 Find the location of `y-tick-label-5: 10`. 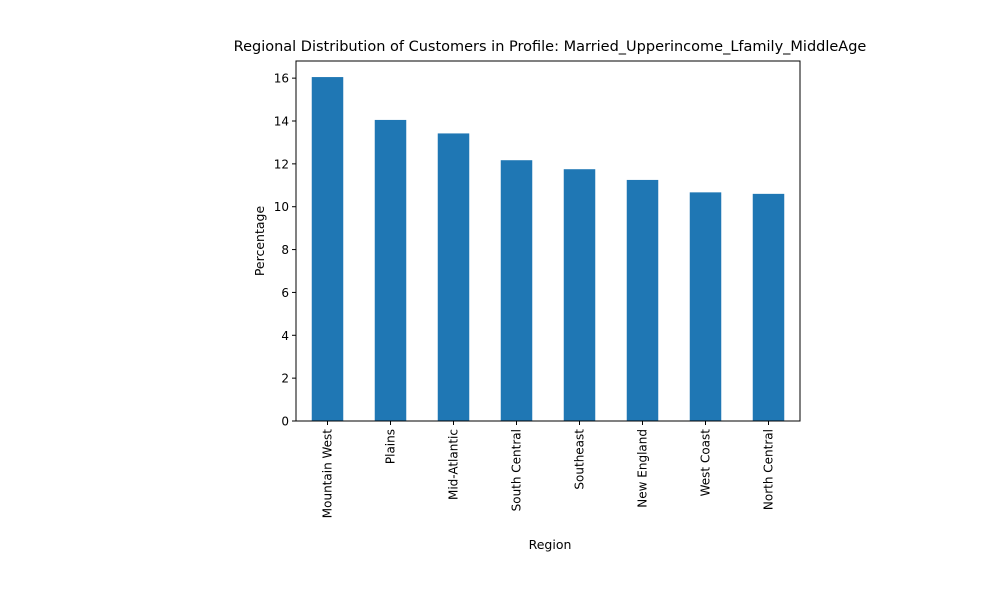

y-tick-label-5: 10 is located at coordinates (281, 207).